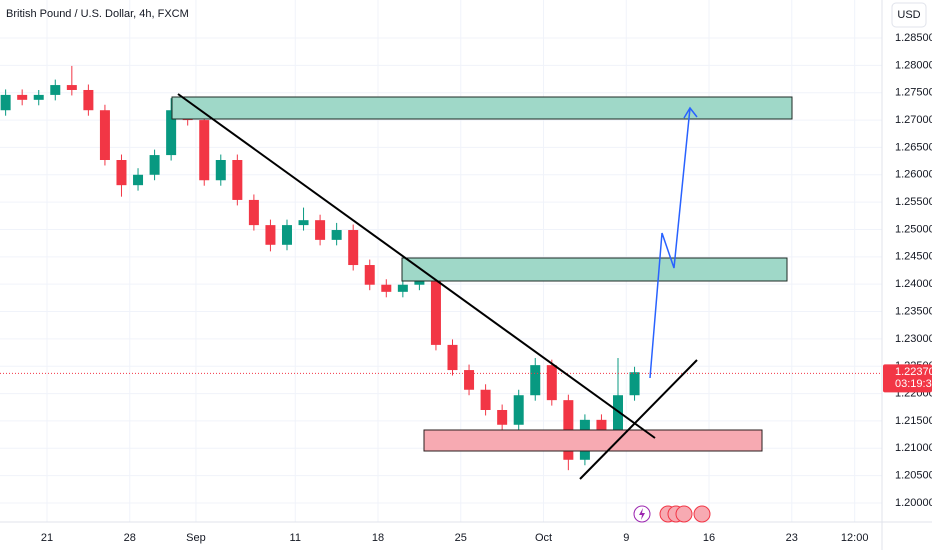 The width and height of the screenshot is (932, 550). What do you see at coordinates (626, 538) in the screenshot?
I see `x-tick-label: 9` at bounding box center [626, 538].